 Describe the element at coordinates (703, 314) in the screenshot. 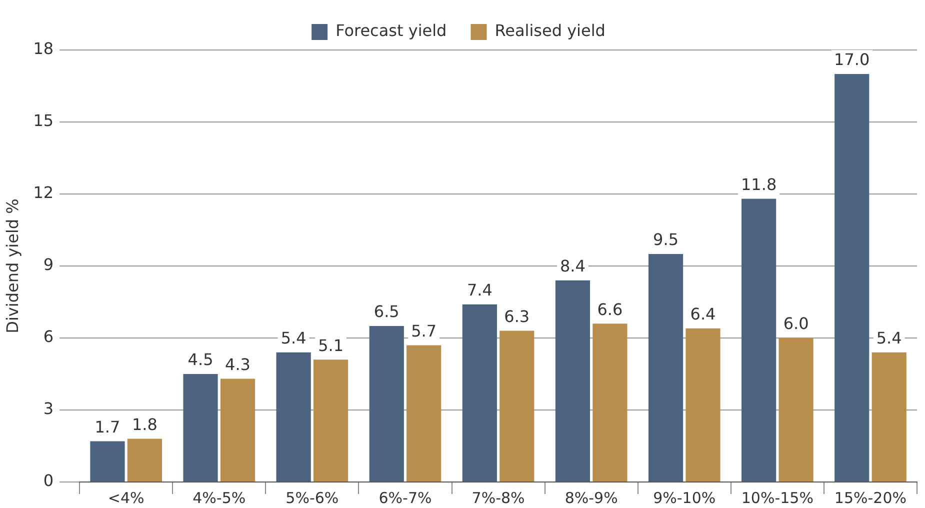

I see `data-label: 6.4` at that location.